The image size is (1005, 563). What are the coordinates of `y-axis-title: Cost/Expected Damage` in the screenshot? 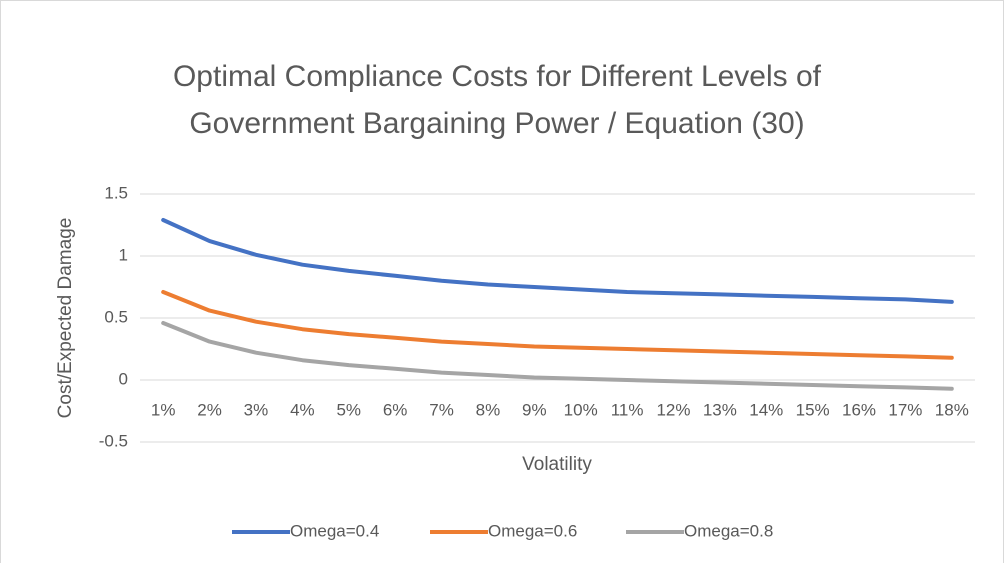 It's located at (65, 318).